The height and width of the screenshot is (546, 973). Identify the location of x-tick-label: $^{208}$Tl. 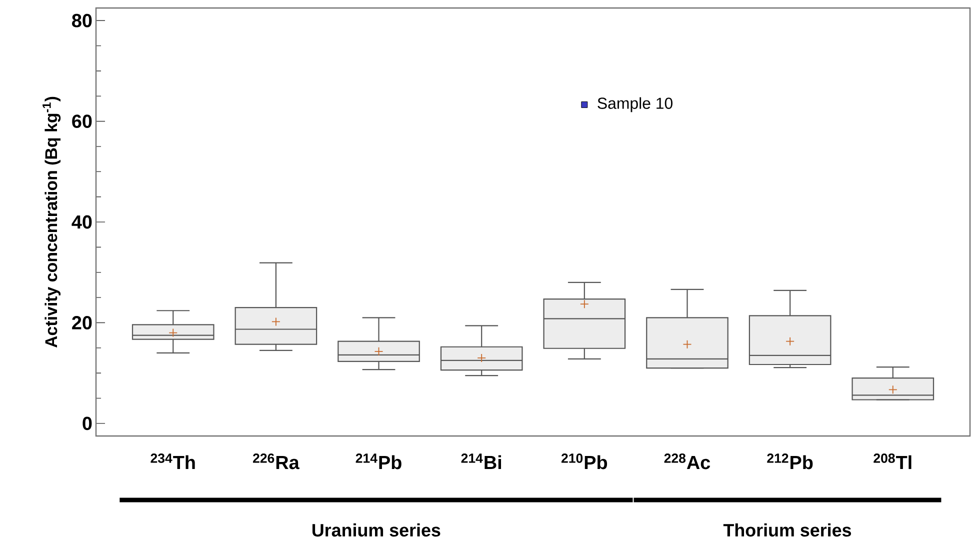
(893, 462).